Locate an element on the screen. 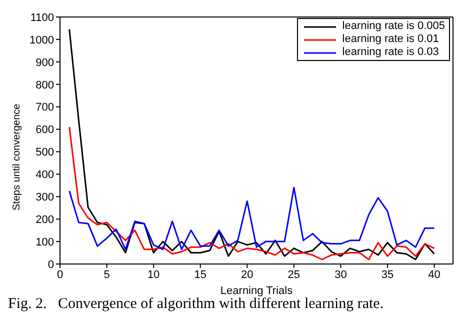 Image resolution: width=474 pixels, height=324 pixels. y-tick-label: 1000 is located at coordinates (42, 40).